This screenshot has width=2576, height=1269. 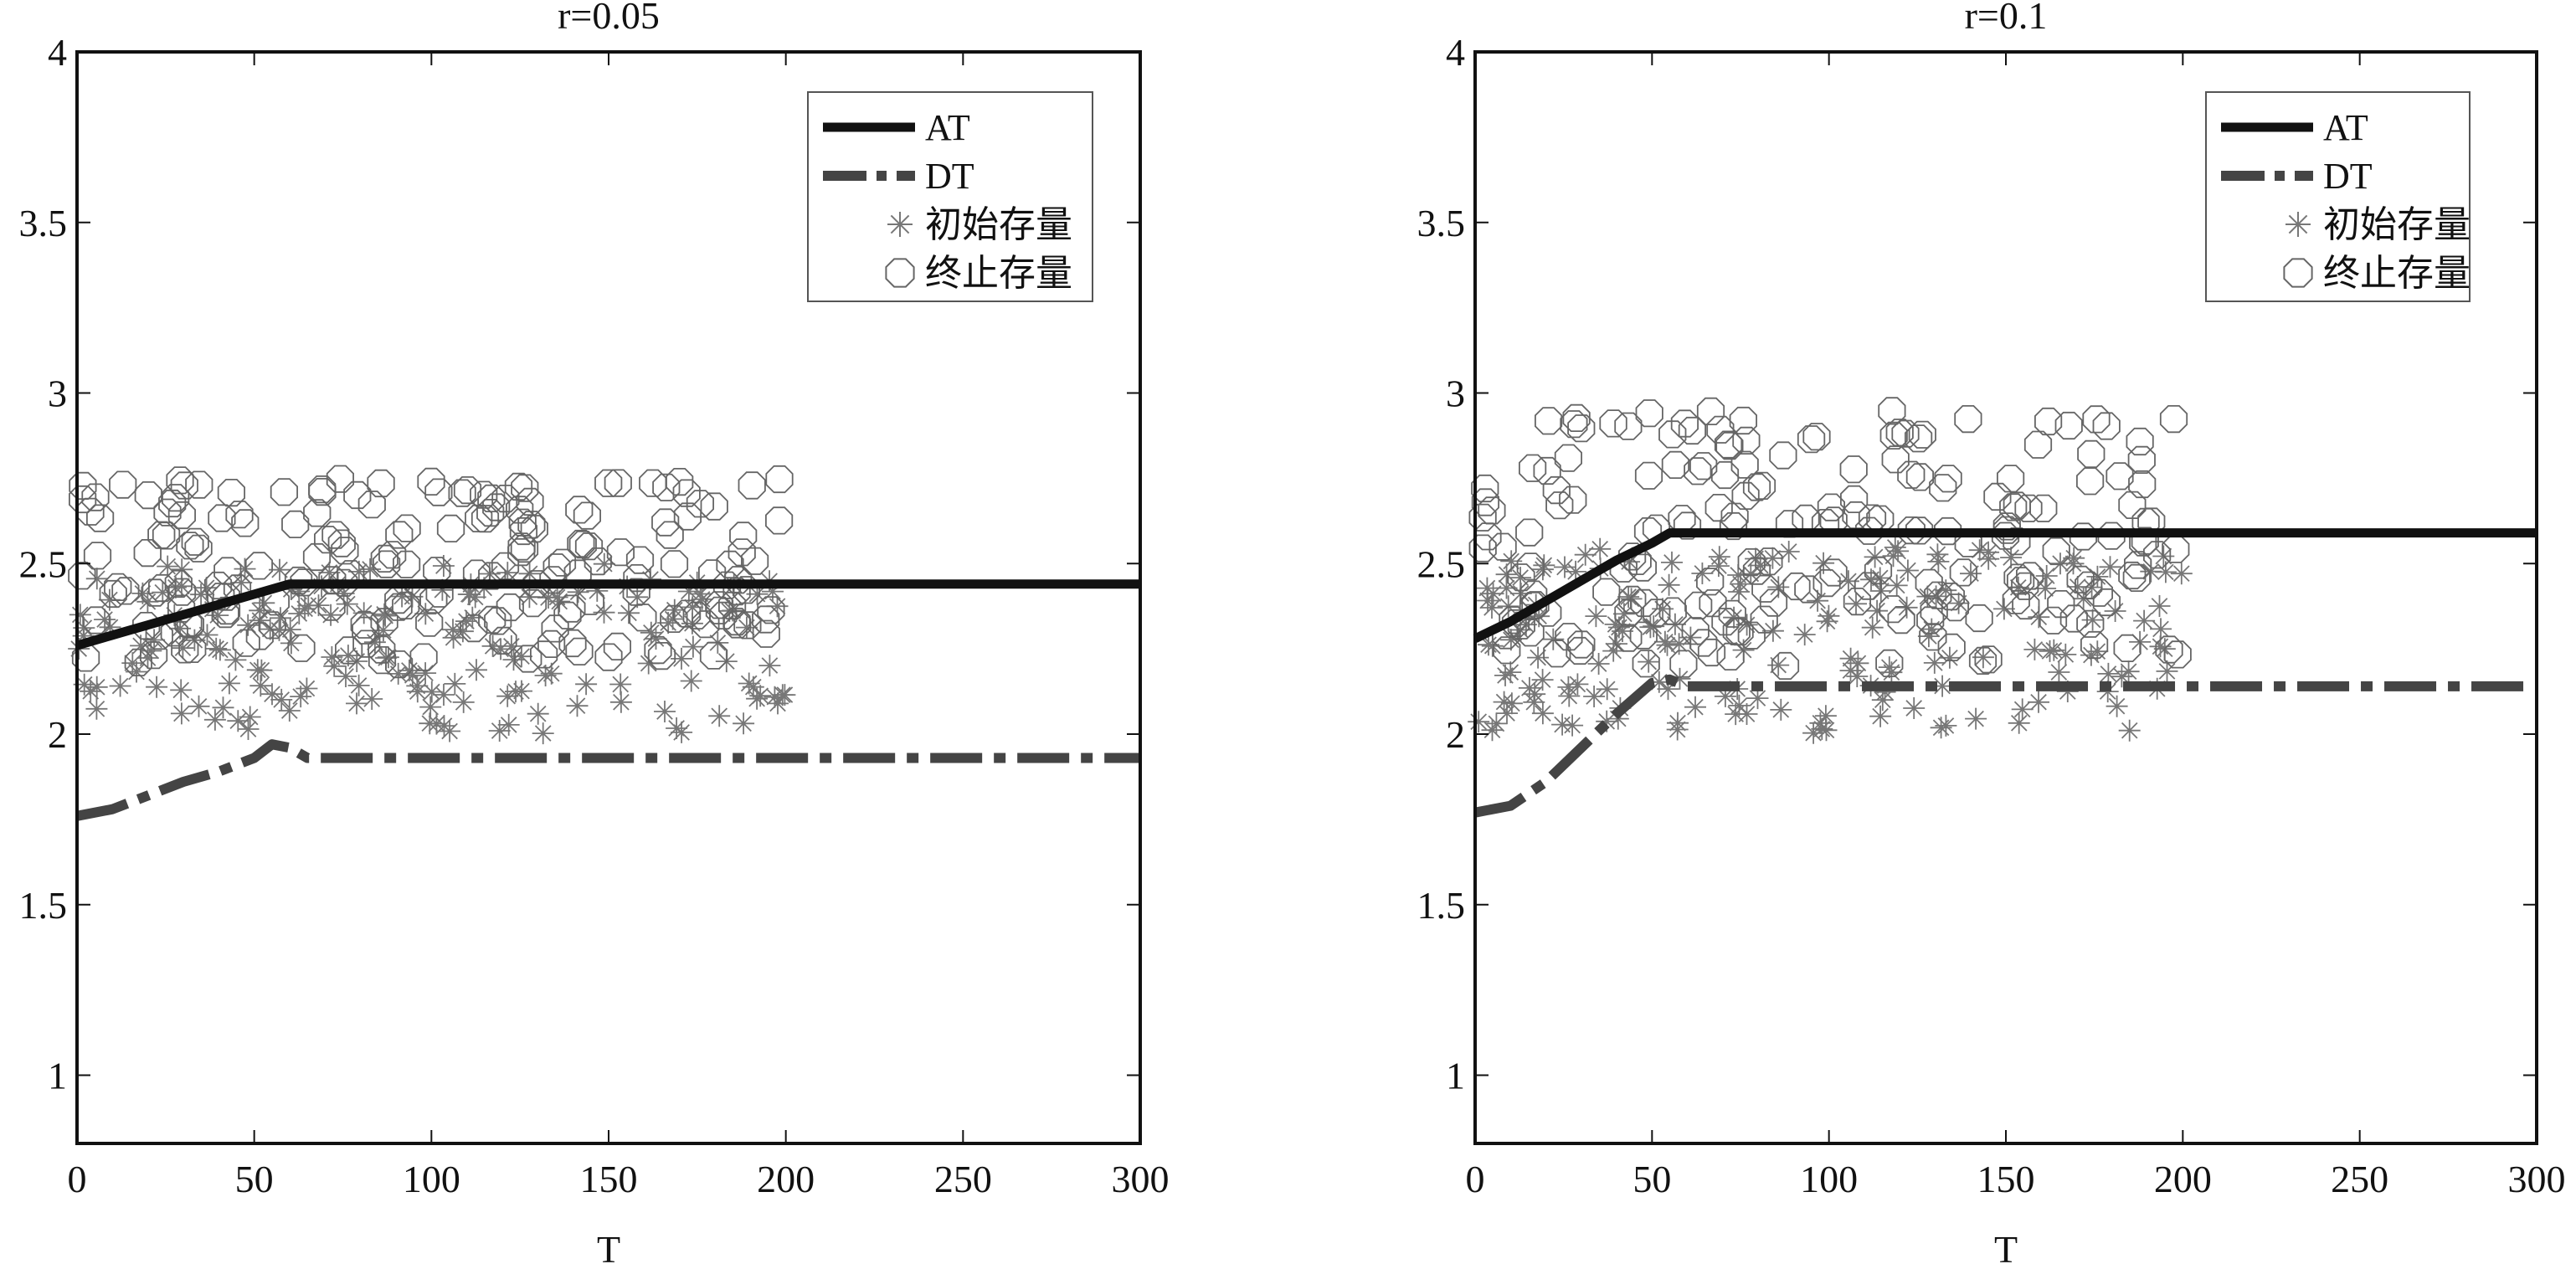 What do you see at coordinates (1442, 905) in the screenshot?
I see `y-tick-label: 1.5` at bounding box center [1442, 905].